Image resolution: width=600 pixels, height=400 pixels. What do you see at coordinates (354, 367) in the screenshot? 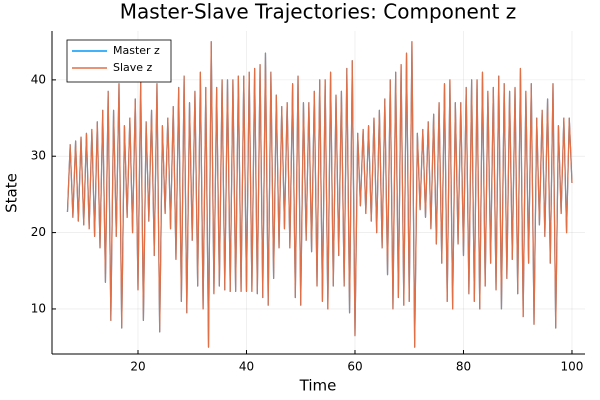
I see `x-tick-label: 60` at bounding box center [354, 367].